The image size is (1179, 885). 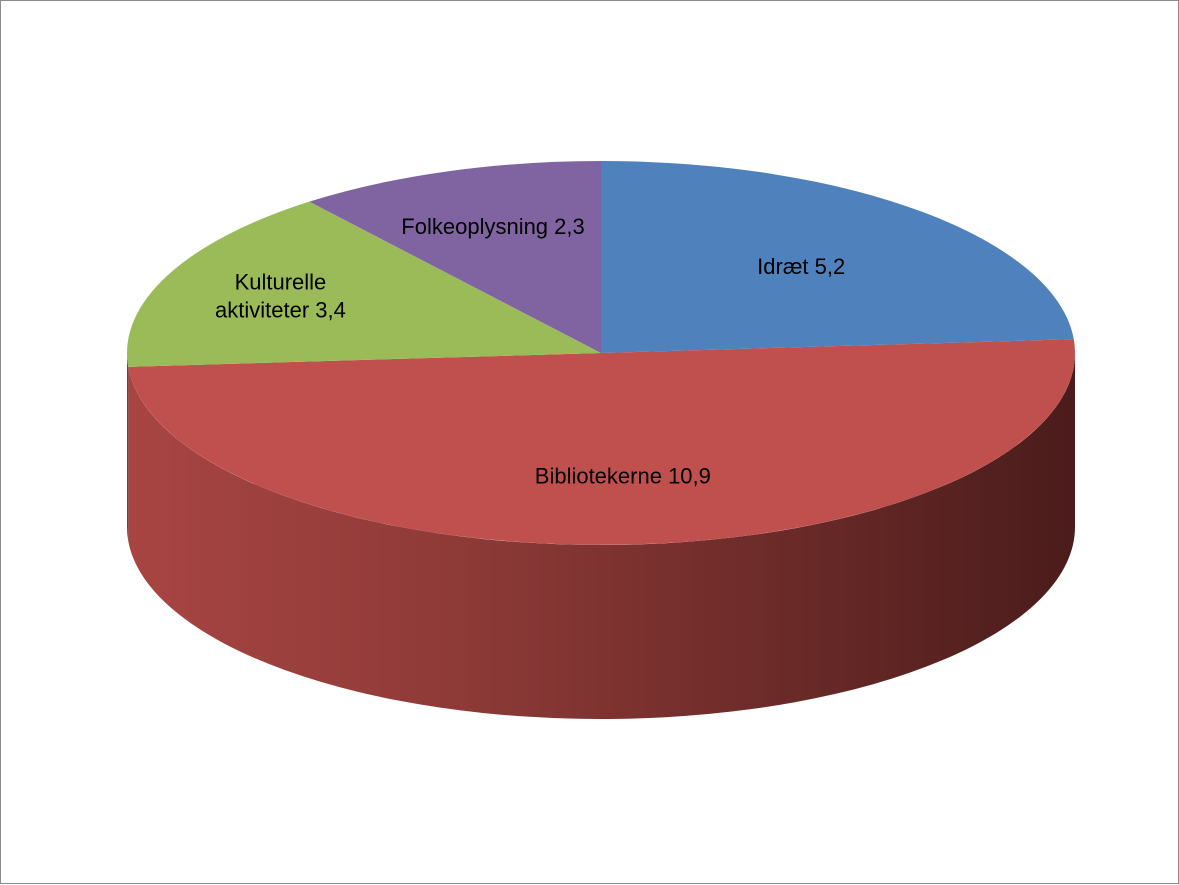 I want to click on slice-idræt, so click(x=837, y=257).